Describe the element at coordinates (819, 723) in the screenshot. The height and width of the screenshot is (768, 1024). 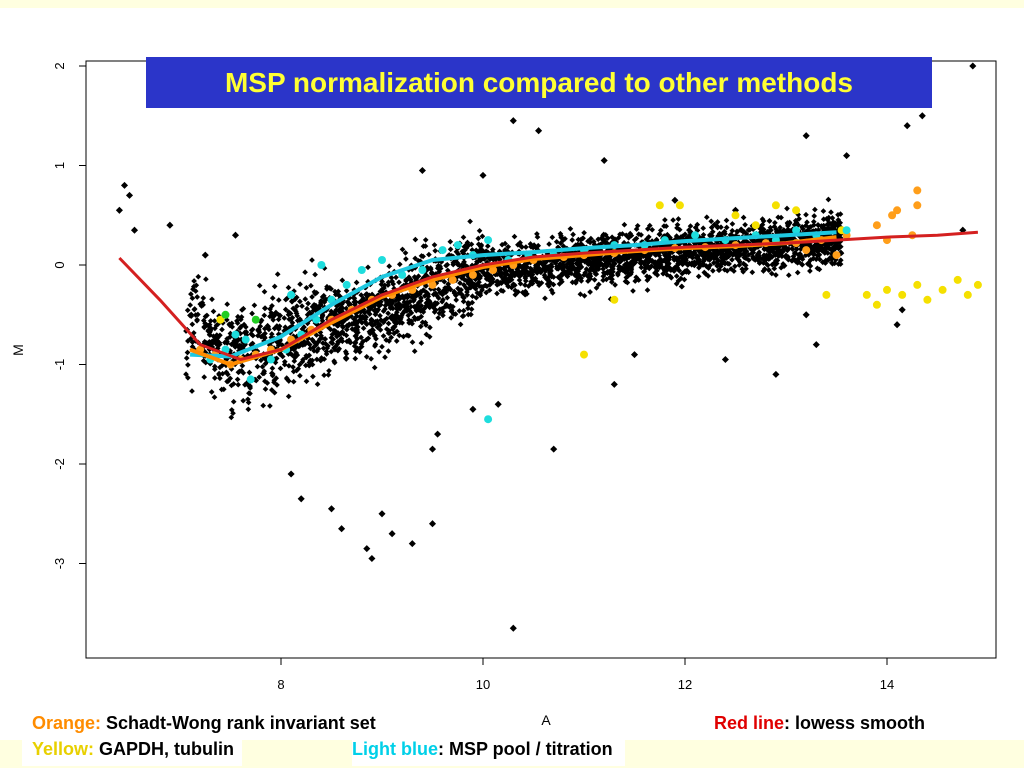
I see `legend-red: Red line: lowess smooth` at that location.